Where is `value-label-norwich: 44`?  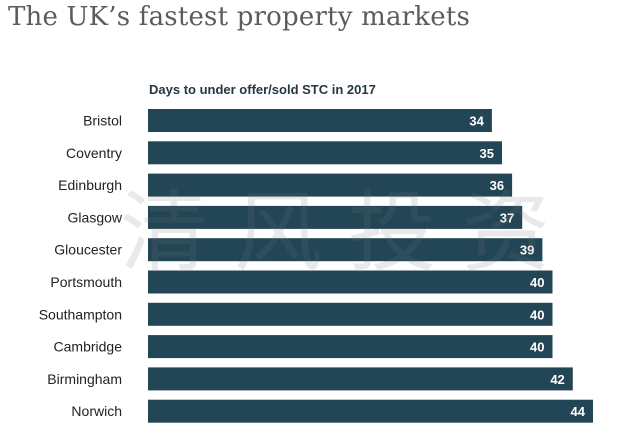
value-label-norwich: 44 is located at coordinates (578, 411).